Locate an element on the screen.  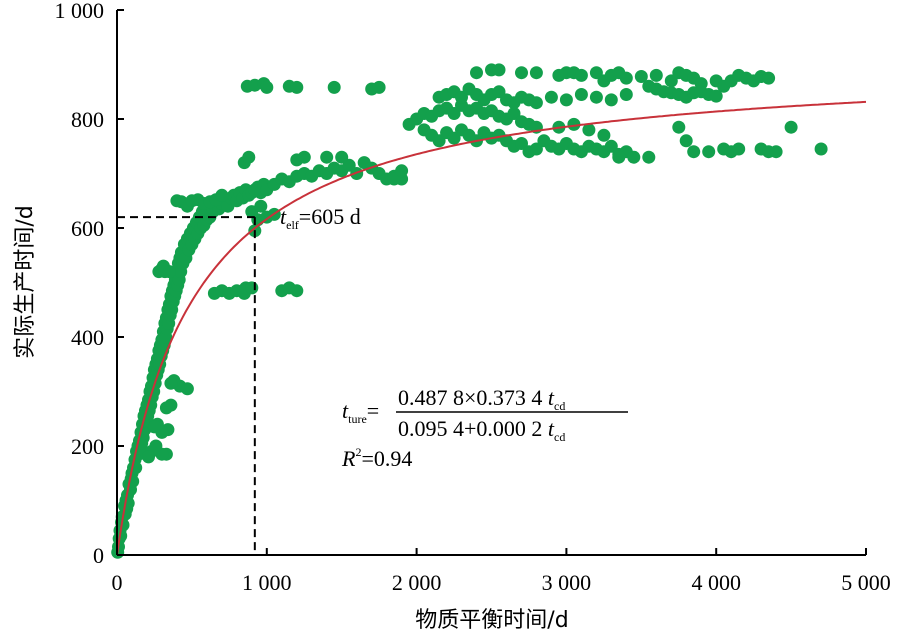
x-ticks: 0 1 000 2 000 3 000 4 000 5 000 is located at coordinates (501, 571).